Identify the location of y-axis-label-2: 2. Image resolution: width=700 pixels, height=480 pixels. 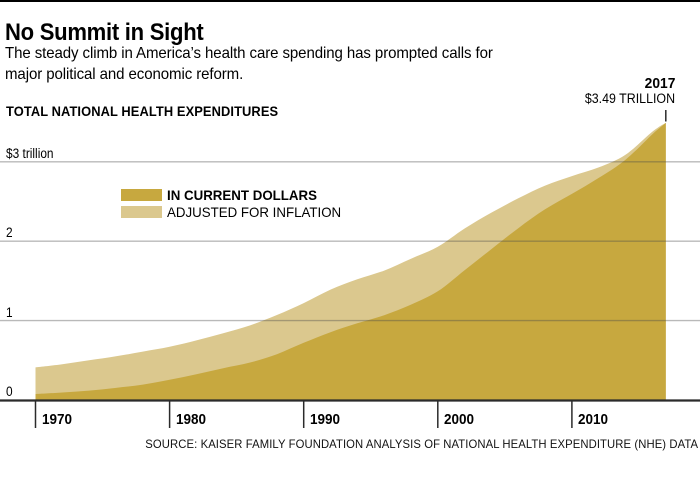
(9, 233).